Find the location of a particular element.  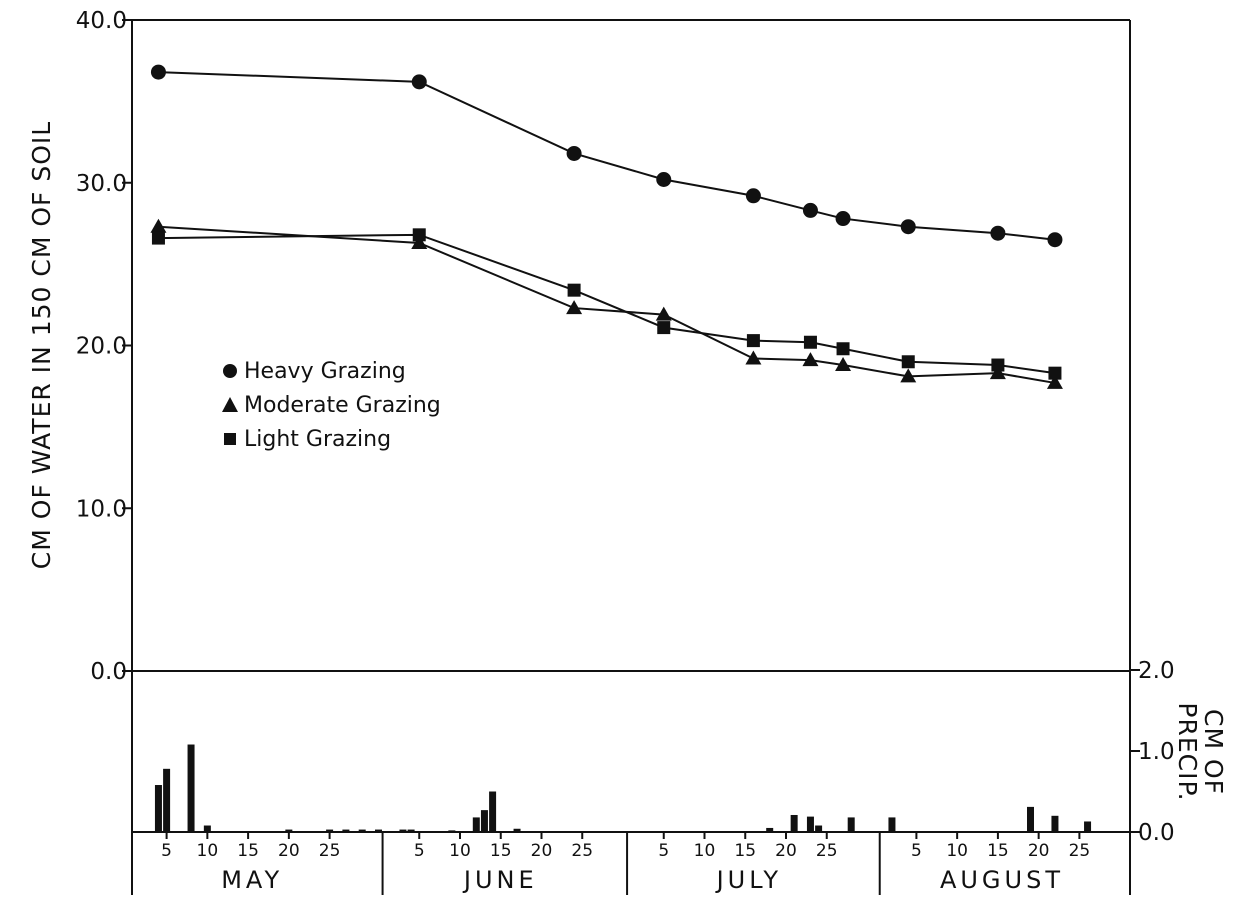

legend-circle-icon is located at coordinates (230, 371).